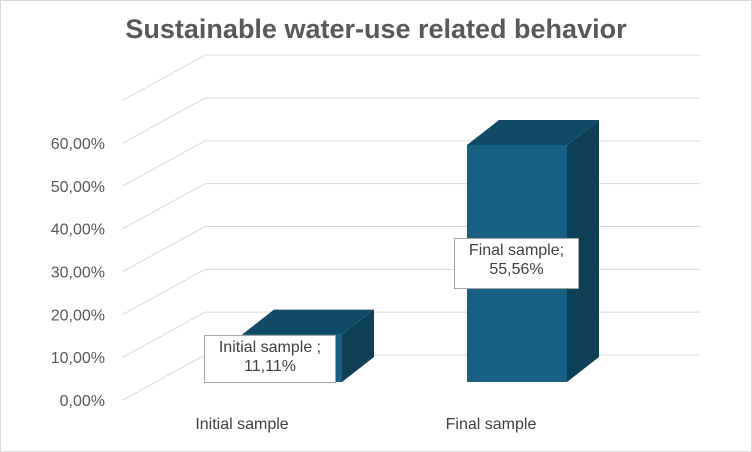  Describe the element at coordinates (78, 315) in the screenshot. I see `y-tick-label: 20,00%` at that location.